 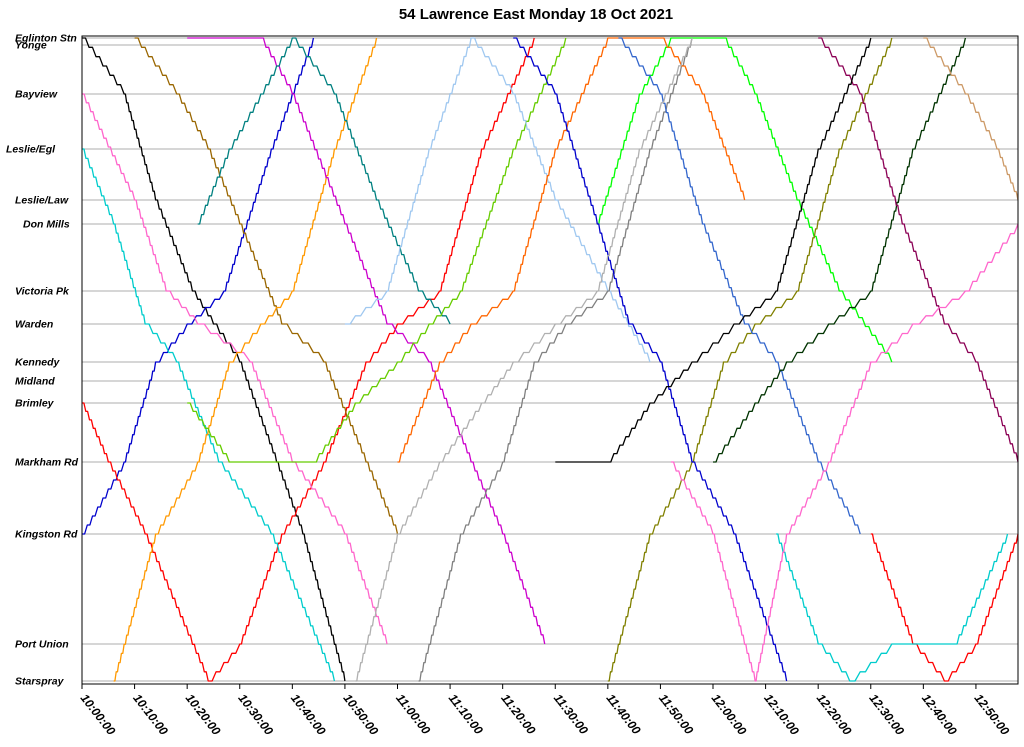 What do you see at coordinates (150, 714) in the screenshot?
I see `x-tick-label: 10:10:00` at bounding box center [150, 714].